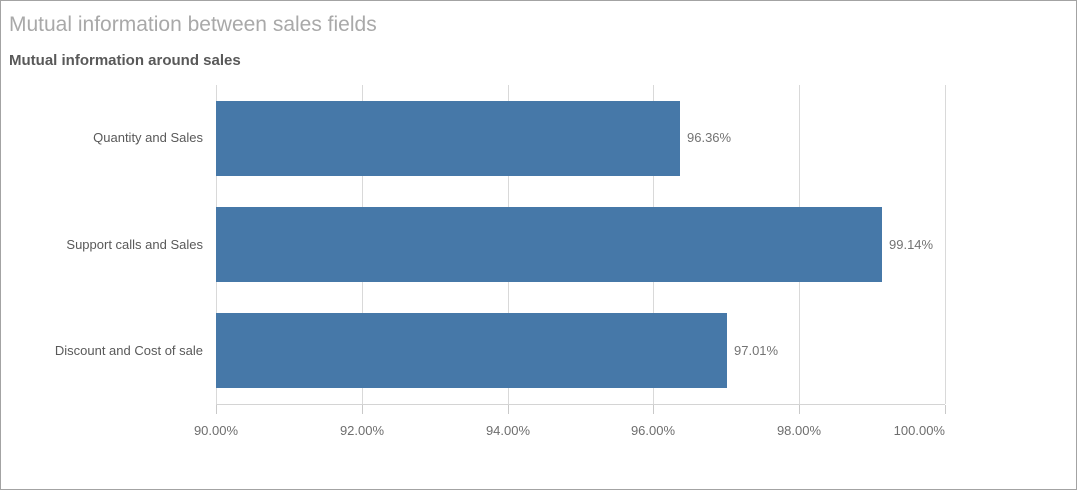 The height and width of the screenshot is (495, 1080). What do you see at coordinates (911, 244) in the screenshot?
I see `bar-value-label: 99.14%` at bounding box center [911, 244].